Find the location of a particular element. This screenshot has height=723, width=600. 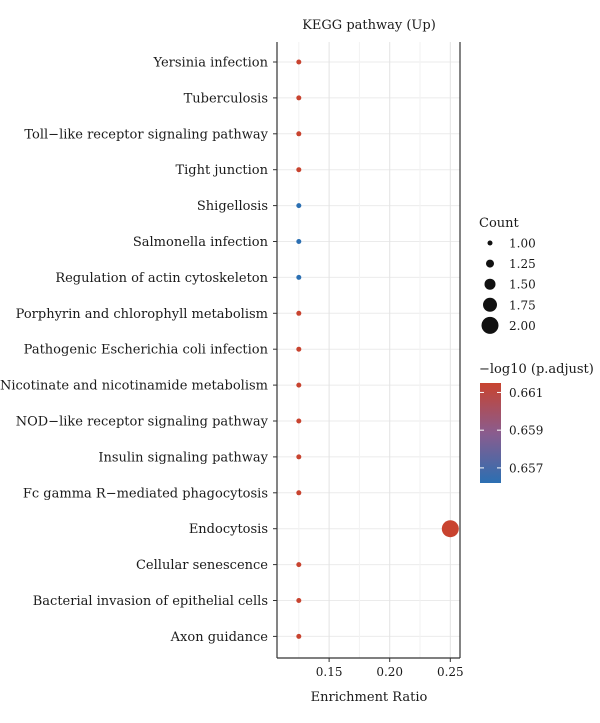

x-tick-label: 0.20 is located at coordinates (389, 672).